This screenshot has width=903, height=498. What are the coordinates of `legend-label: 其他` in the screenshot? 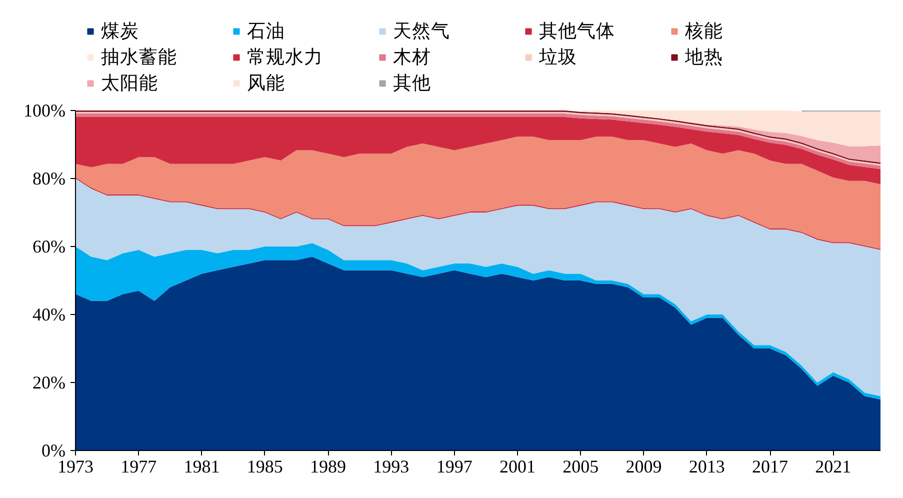 It's located at (412, 84).